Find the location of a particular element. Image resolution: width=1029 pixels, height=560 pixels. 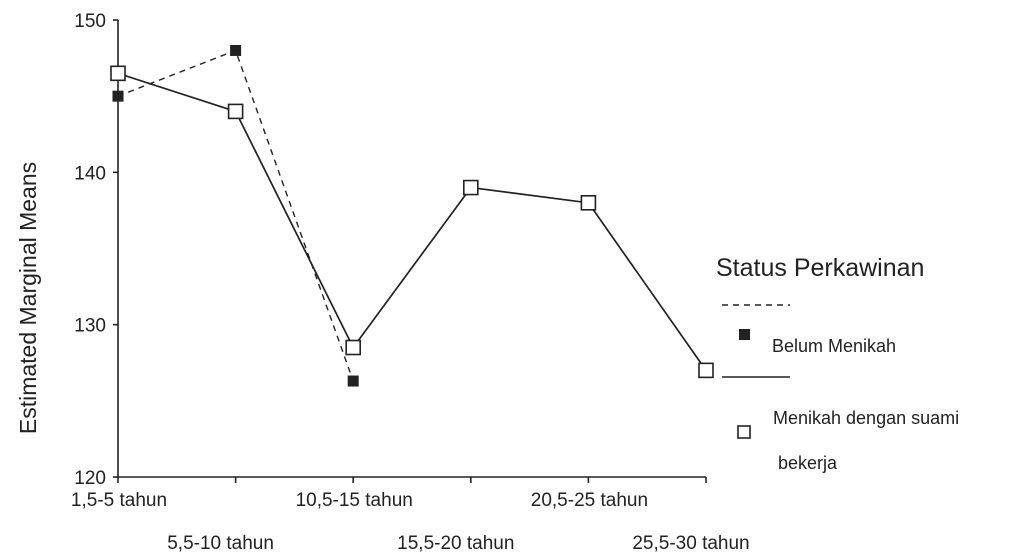

legend-label-belum-menikah: Belum Menikah is located at coordinates (834, 346).